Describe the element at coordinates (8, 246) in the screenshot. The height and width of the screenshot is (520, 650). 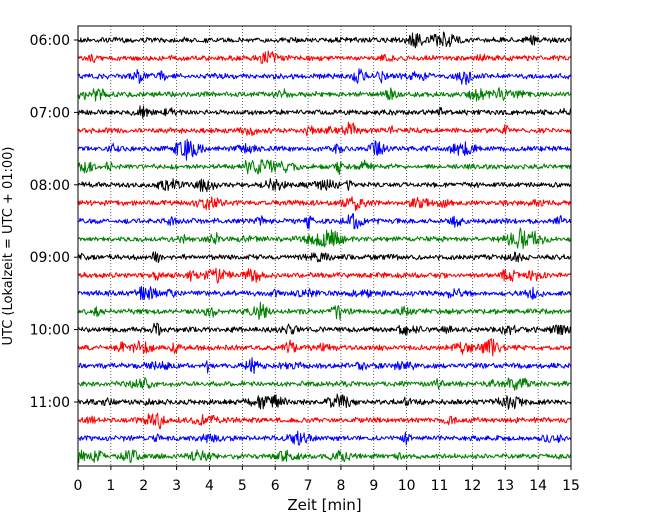
I see `y-axis-label: UTC (Lokalzeit = UTC + 01:00)` at that location.